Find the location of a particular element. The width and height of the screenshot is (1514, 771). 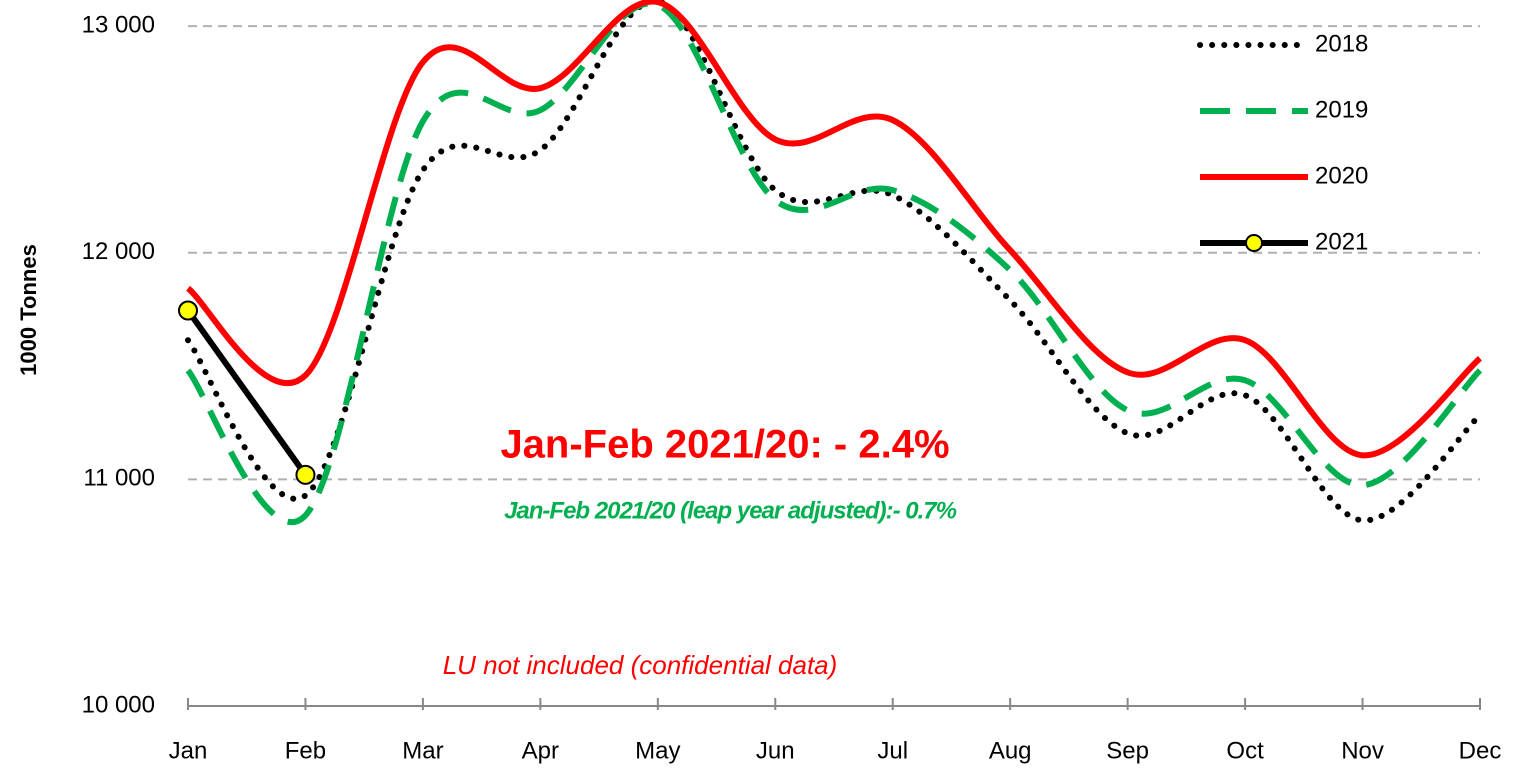

x-tick-label: May is located at coordinates (657, 750).